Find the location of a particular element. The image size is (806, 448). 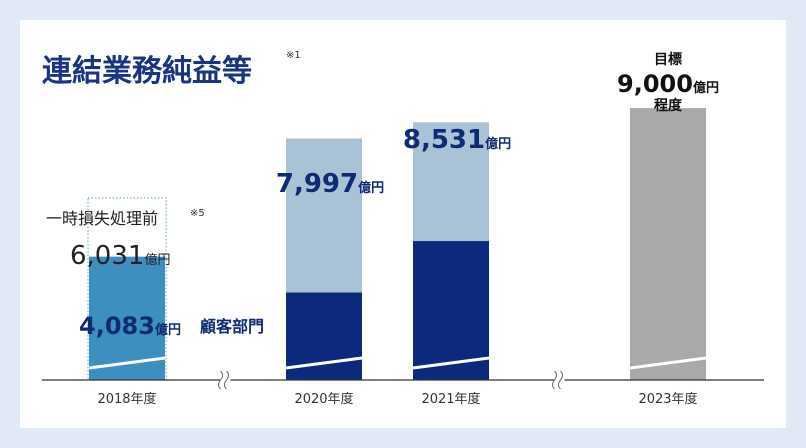

pre-loss-value-label: 6,031億円 is located at coordinates (120, 256).